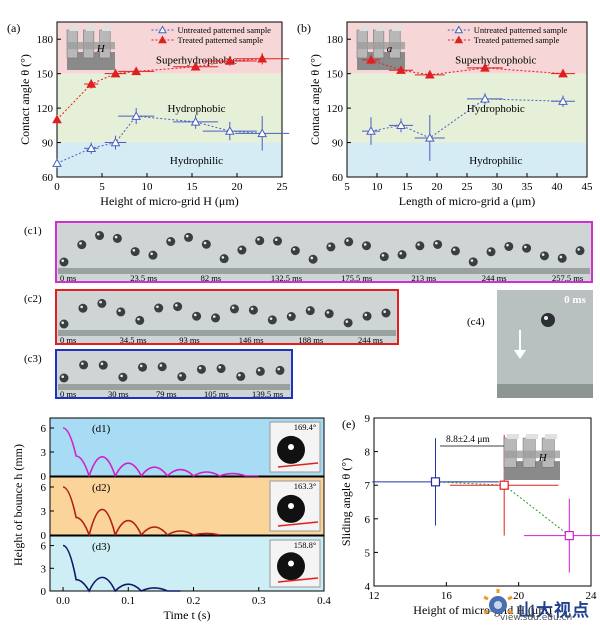  What do you see at coordinates (338, 178) in the screenshot?
I see `y-tick-label: 60` at bounding box center [338, 178].